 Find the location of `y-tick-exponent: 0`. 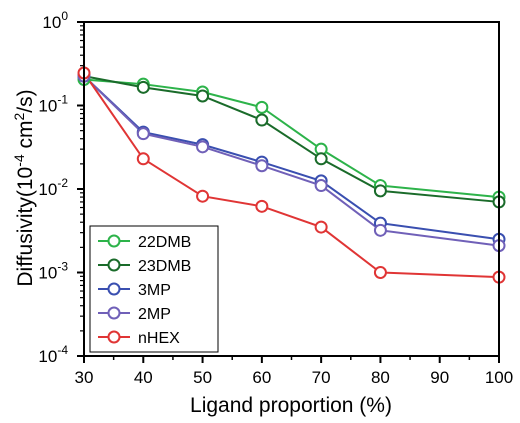

y-tick-exponent: 0 is located at coordinates (64, 16).